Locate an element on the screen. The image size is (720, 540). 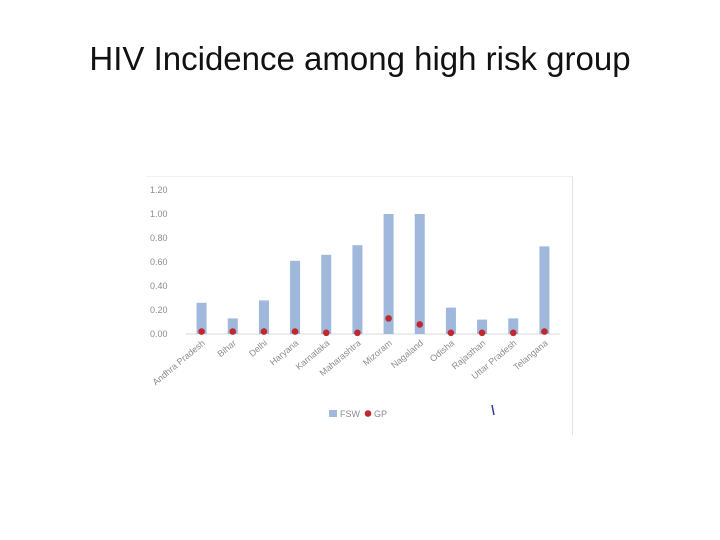
fsw-bars is located at coordinates (373, 274).